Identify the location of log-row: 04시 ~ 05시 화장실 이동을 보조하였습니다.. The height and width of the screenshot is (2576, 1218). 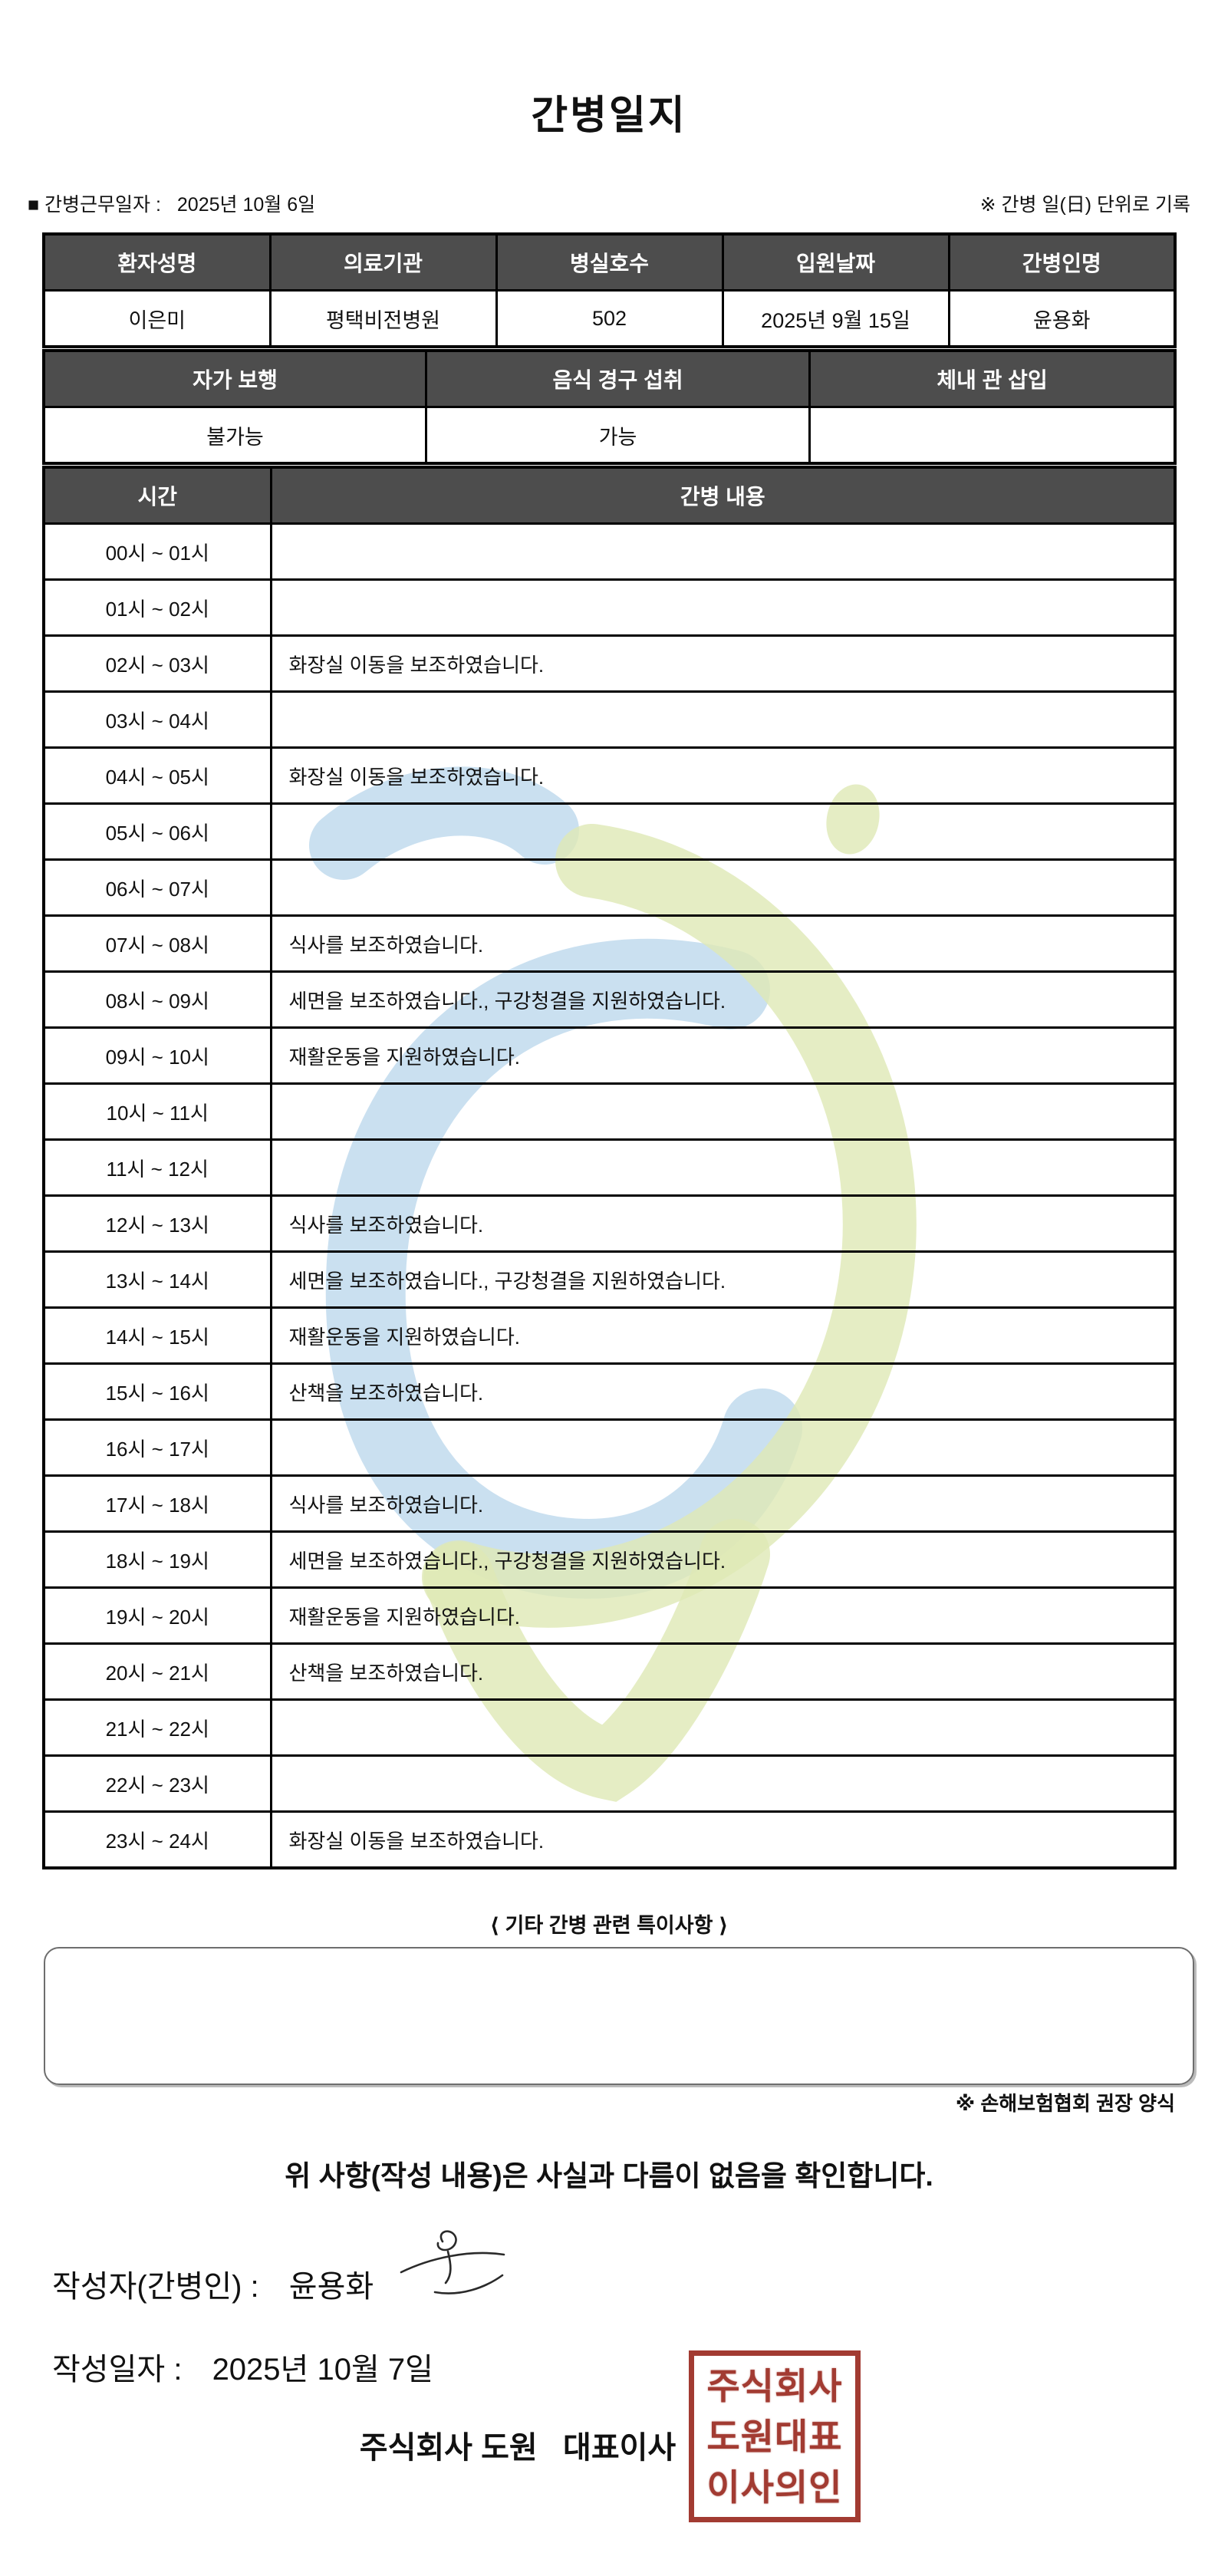
(609, 775).